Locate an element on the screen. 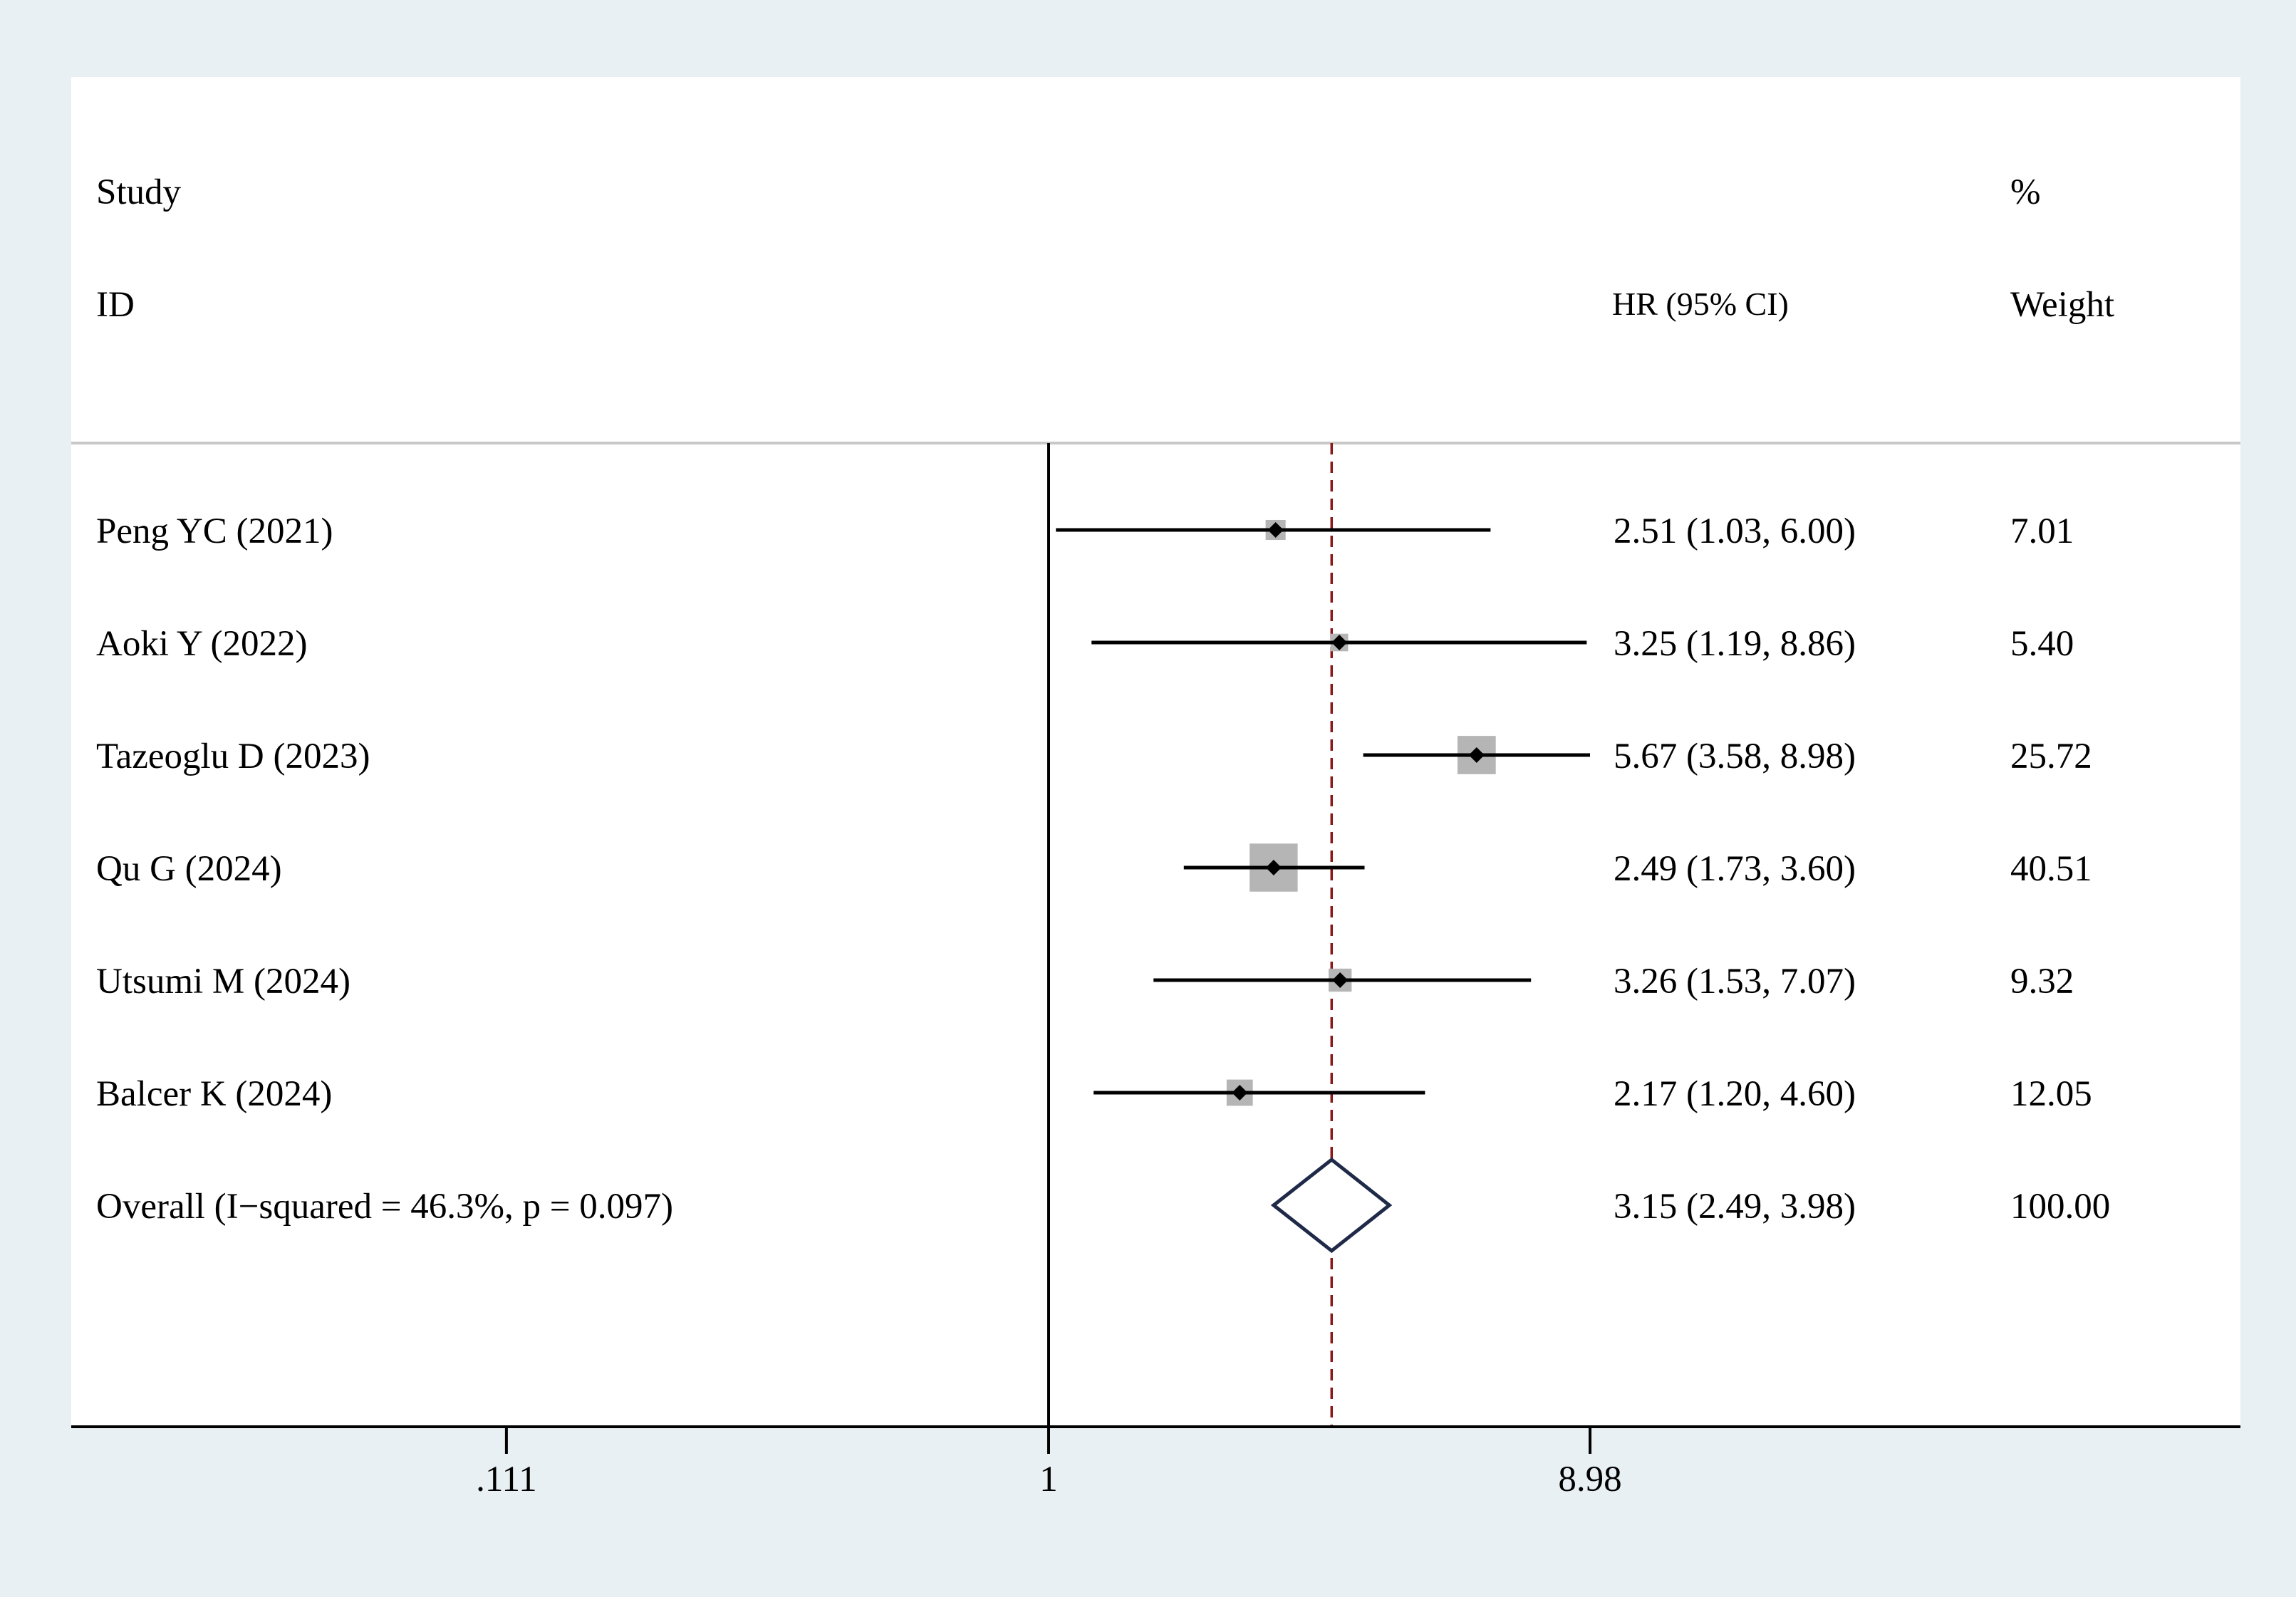  hr-ci-value: 3.26 (1.53, 7.07) is located at coordinates (1735, 982).